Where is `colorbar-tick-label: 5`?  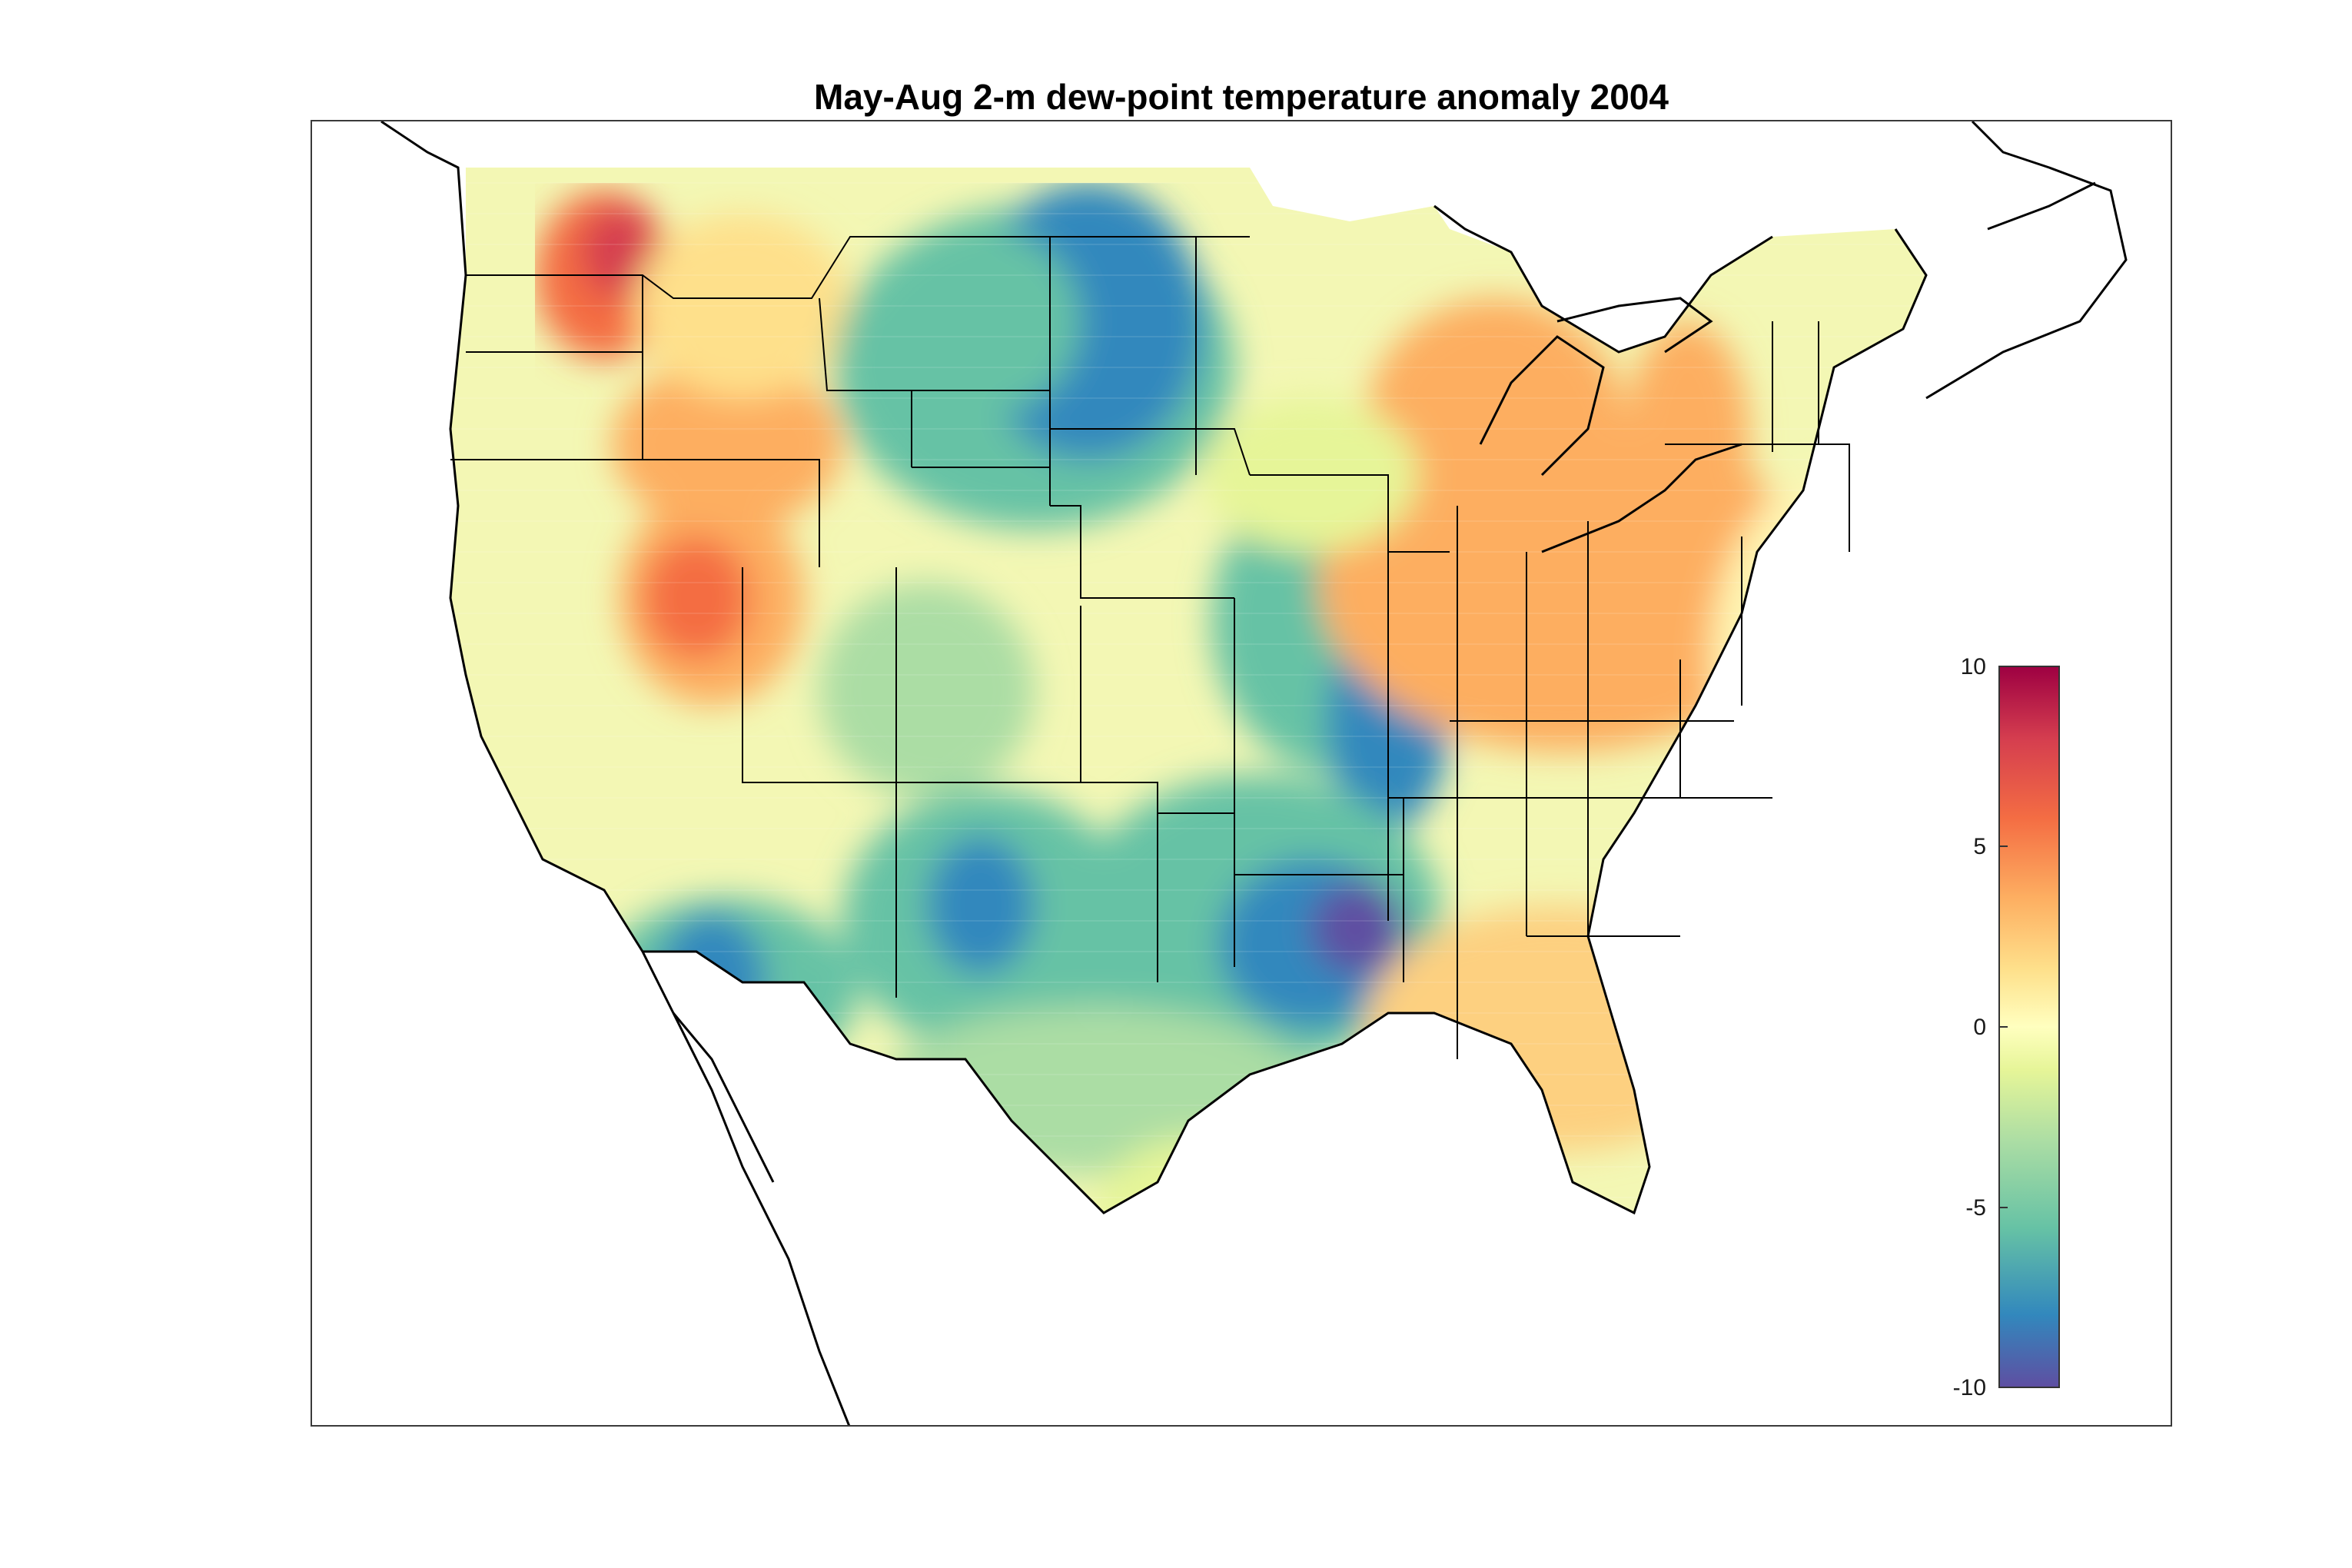 colorbar-tick-label: 5 is located at coordinates (1979, 847).